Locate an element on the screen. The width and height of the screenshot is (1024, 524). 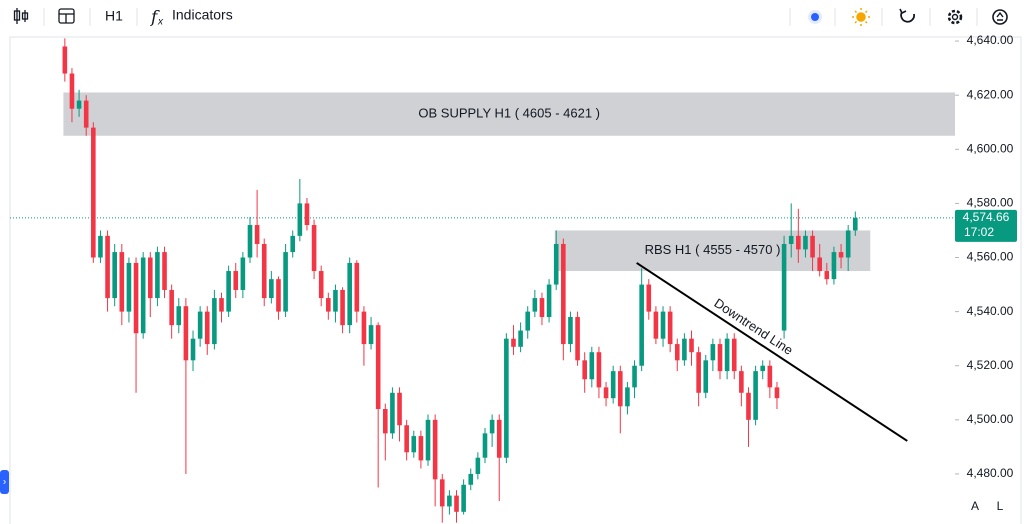
last-price-label: 4,574.66 is located at coordinates (986, 217).